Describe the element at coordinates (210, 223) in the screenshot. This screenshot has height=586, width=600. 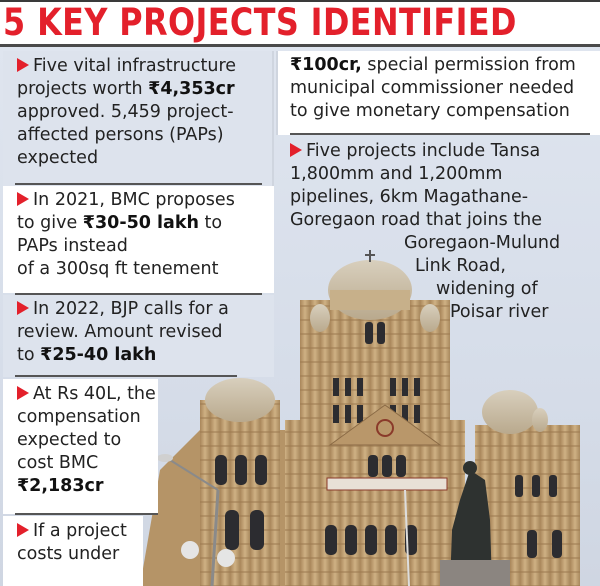
I see `fact-2-line: to` at that location.